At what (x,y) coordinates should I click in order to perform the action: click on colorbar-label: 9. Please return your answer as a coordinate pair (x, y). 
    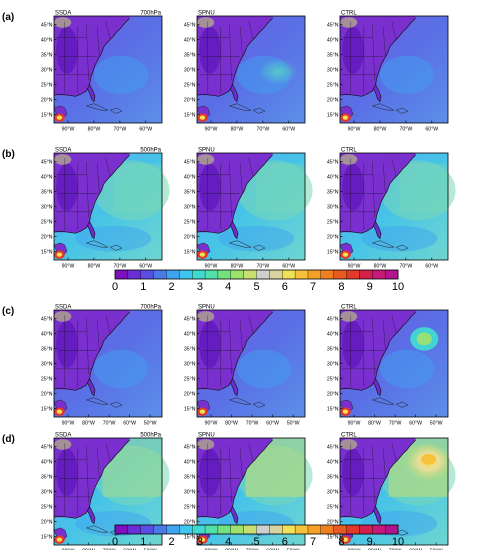
    Looking at the image, I should click on (370, 542).